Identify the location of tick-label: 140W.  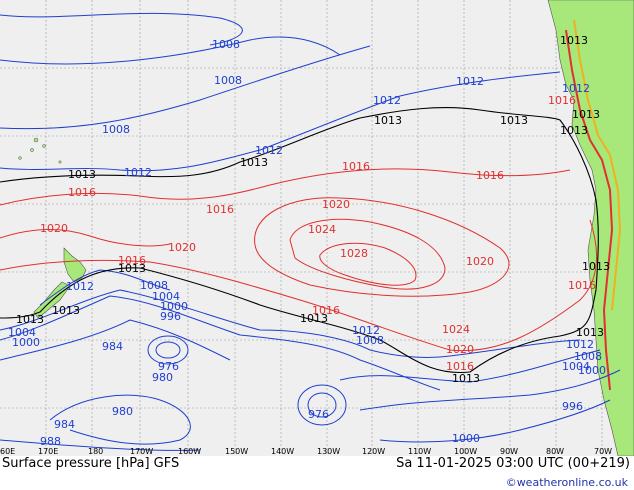
(282, 451).